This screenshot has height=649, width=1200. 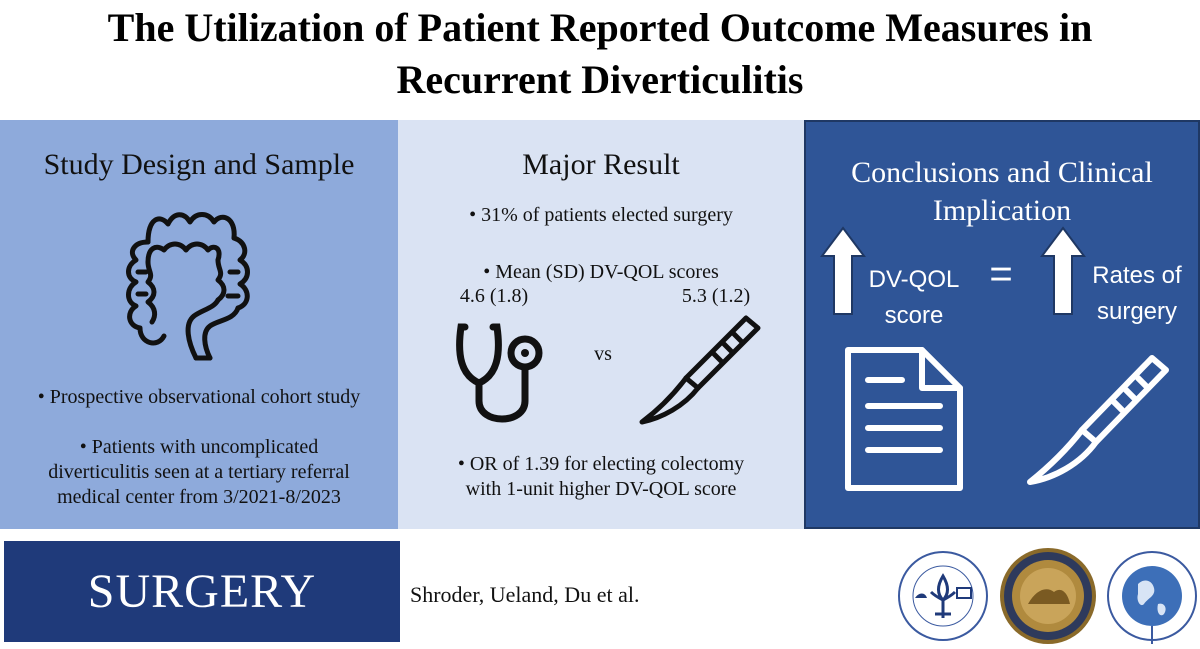 I want to click on colon-icon, so click(x=188, y=286).